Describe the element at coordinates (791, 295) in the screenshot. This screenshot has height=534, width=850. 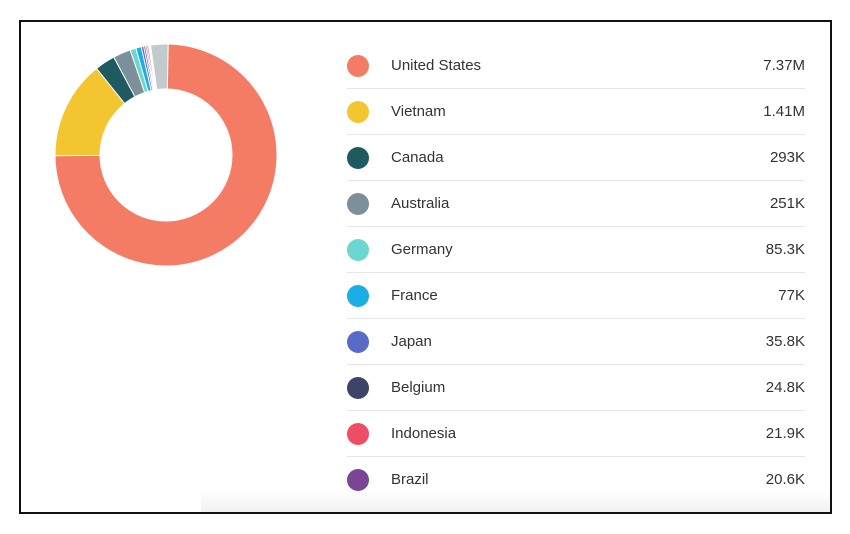
I see `legend-value: 77K` at that location.